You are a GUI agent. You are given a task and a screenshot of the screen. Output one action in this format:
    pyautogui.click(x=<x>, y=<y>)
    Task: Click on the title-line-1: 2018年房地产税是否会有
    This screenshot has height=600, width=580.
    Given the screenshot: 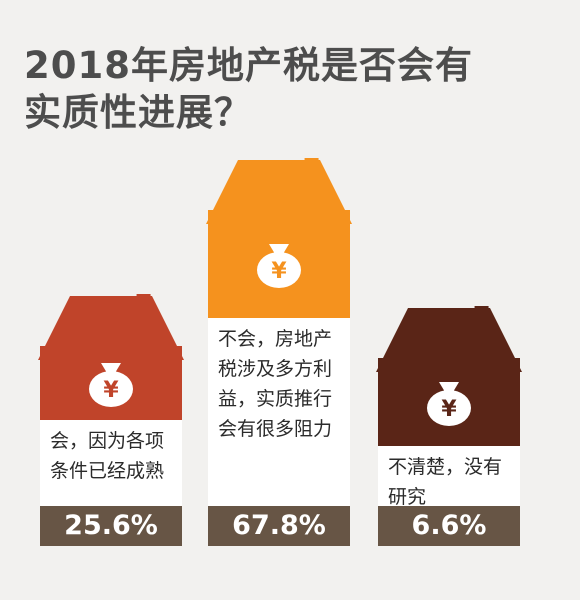 What is the action you would take?
    pyautogui.click(x=248, y=65)
    